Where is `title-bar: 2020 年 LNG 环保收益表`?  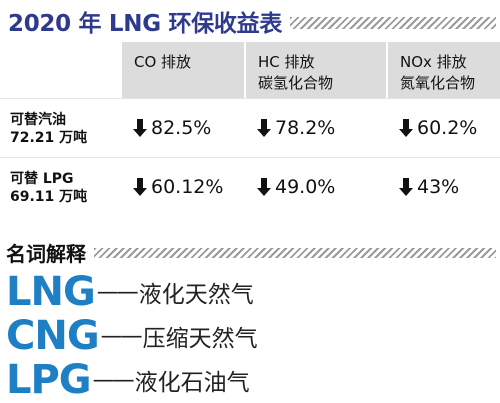 title-bar: 2020 年 LNG 环保收益表 is located at coordinates (252, 21).